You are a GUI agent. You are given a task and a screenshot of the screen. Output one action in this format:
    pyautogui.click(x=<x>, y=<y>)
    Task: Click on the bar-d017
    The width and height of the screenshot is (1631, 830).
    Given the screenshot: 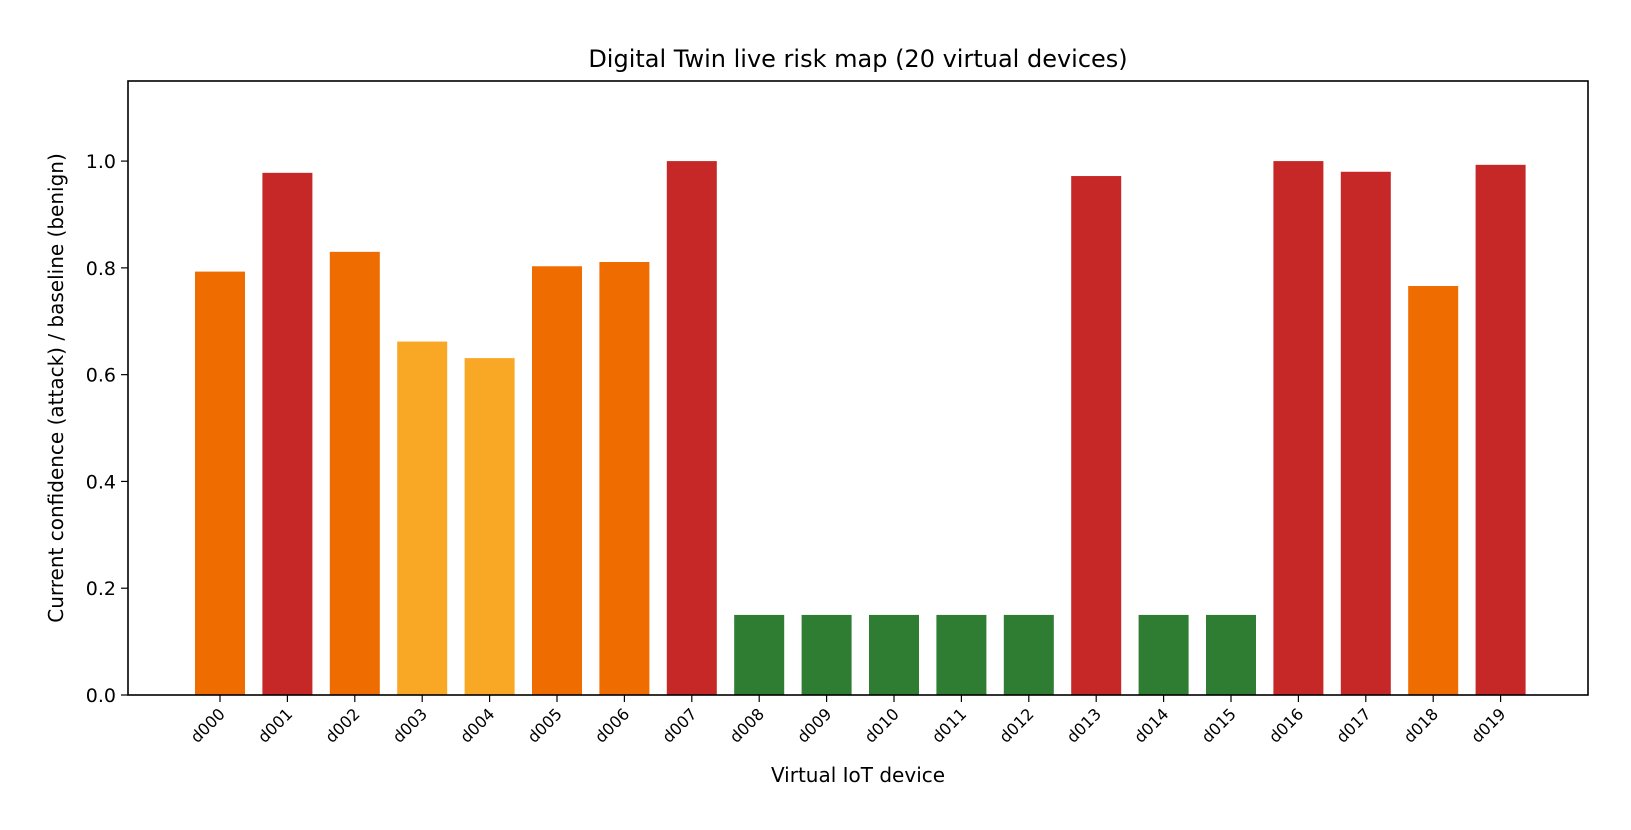 What is the action you would take?
    pyautogui.click(x=1365, y=433)
    